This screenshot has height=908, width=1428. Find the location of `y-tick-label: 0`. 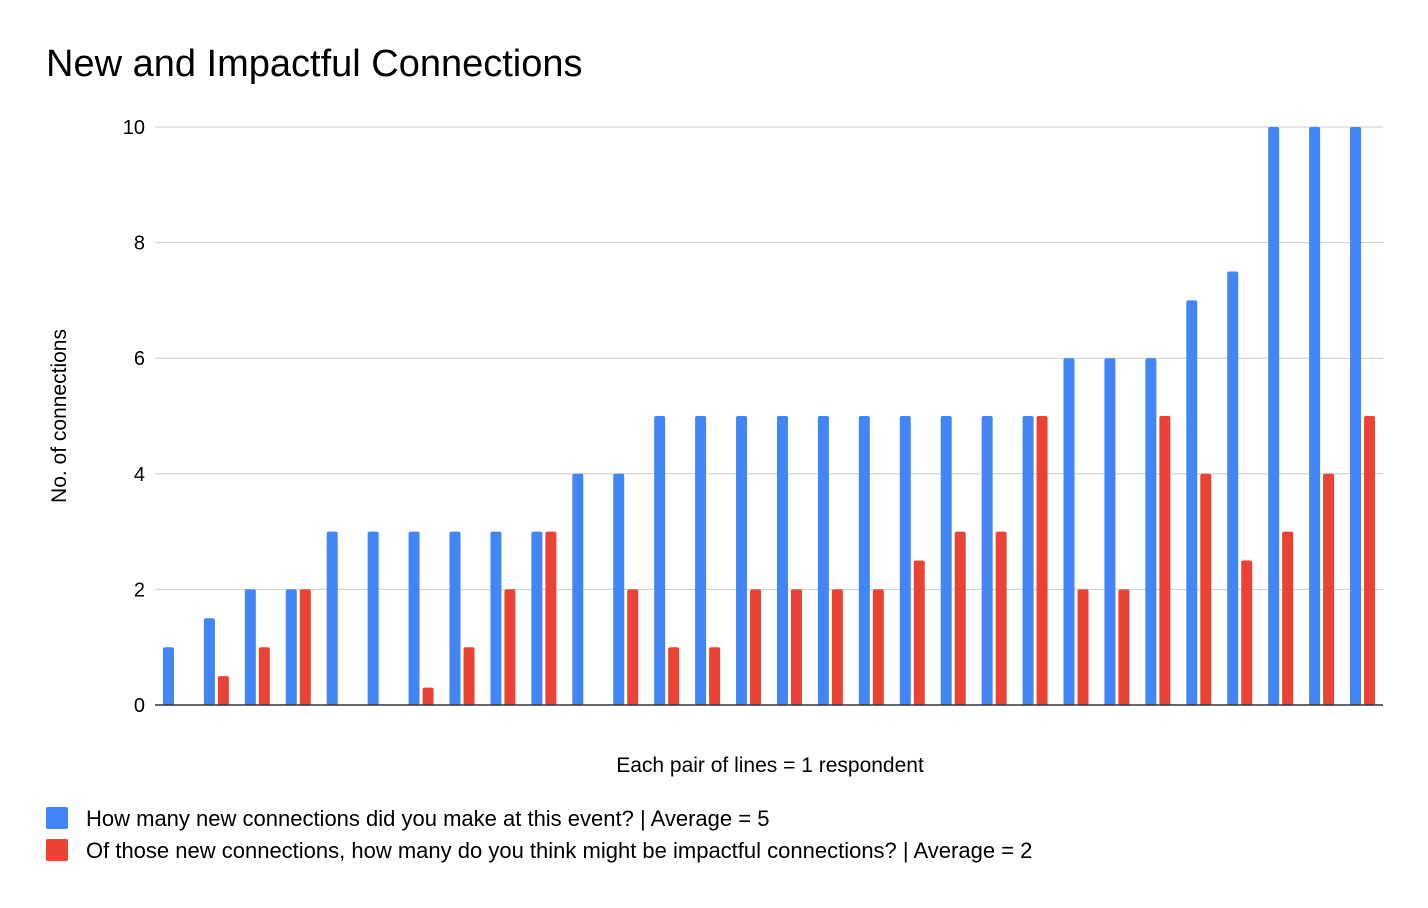

y-tick-label: 0 is located at coordinates (139, 706).